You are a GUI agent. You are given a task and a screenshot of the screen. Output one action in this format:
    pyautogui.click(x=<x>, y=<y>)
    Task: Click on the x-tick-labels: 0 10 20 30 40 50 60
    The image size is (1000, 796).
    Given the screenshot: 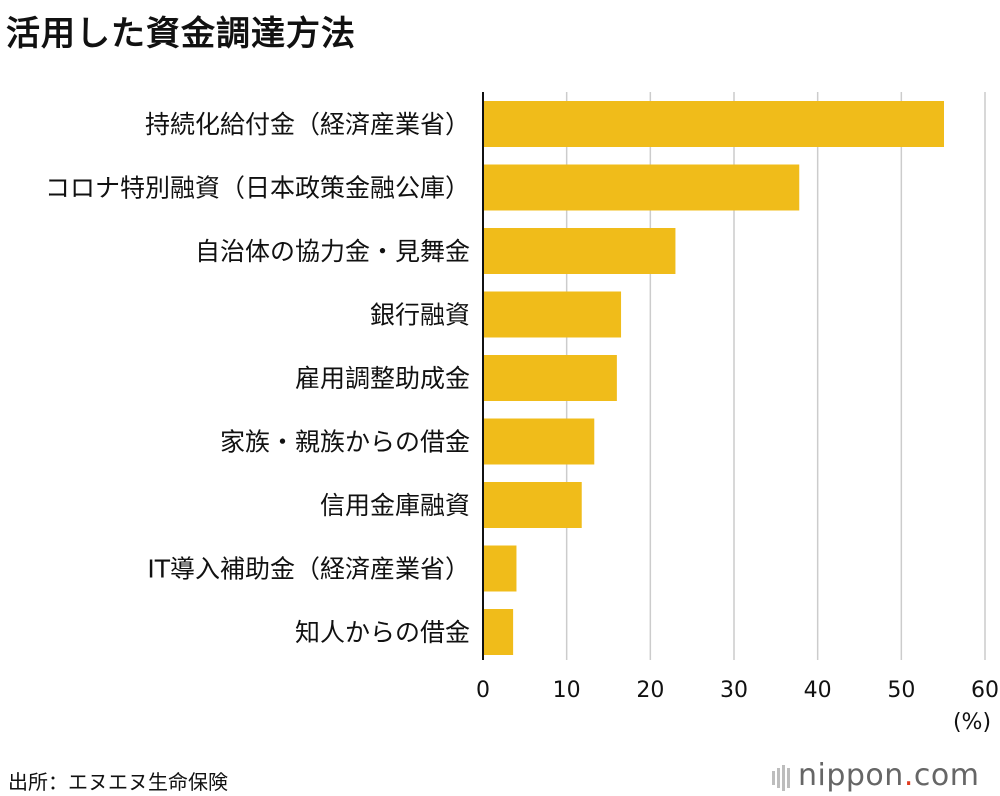 What is the action you would take?
    pyautogui.click(x=737, y=690)
    